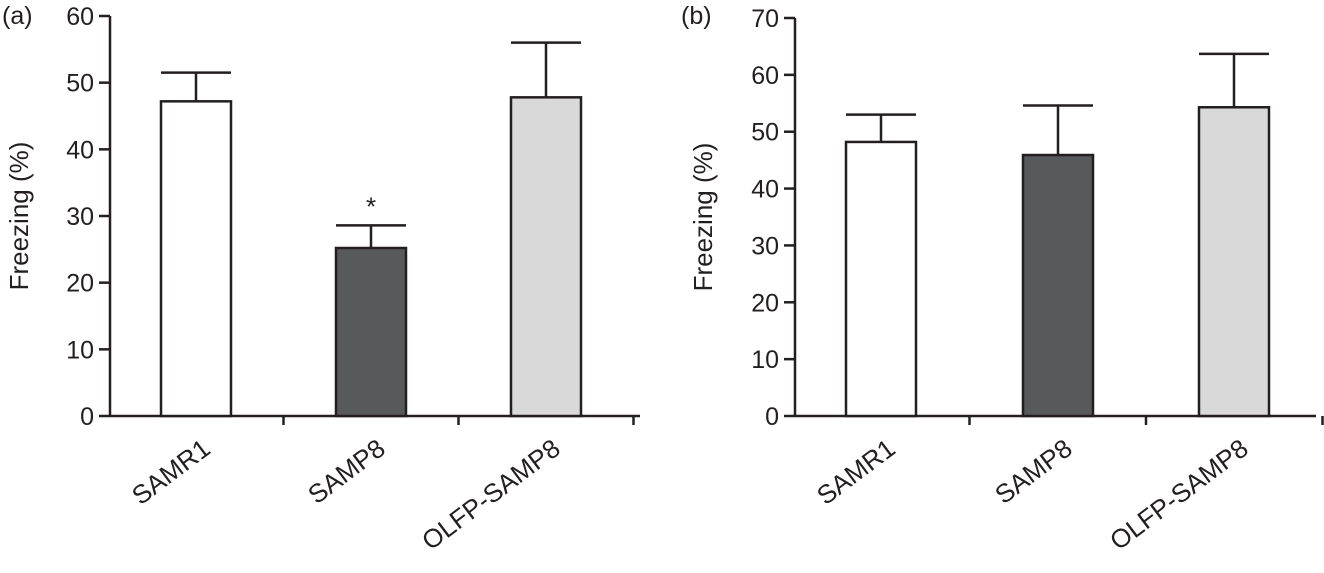 This screenshot has width=1324, height=573. I want to click on y-tick-label: 70, so click(765, 19).